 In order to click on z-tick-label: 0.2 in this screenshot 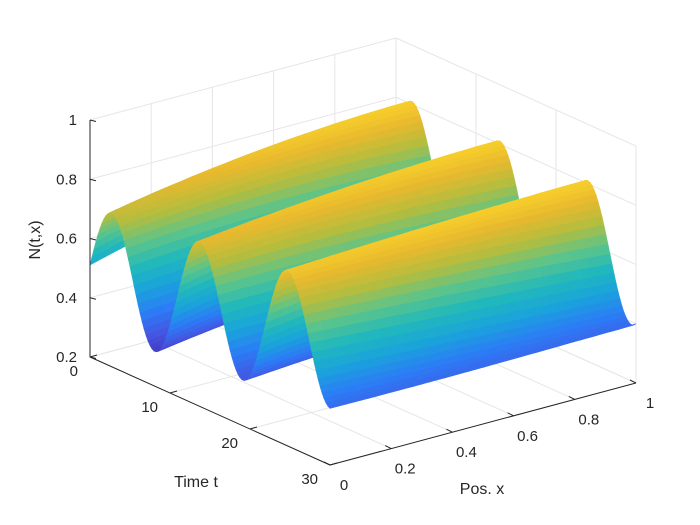, I will do `click(66, 357)`.